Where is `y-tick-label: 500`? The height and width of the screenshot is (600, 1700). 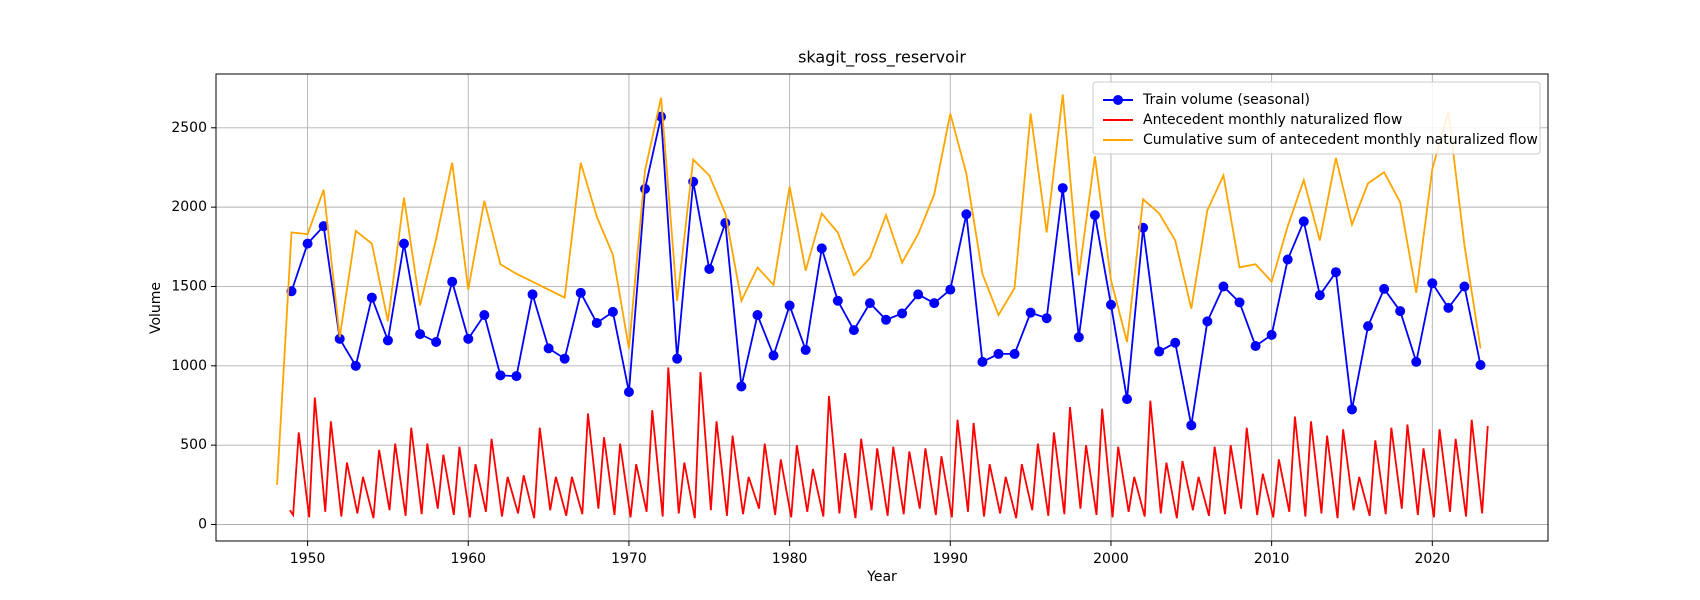
y-tick-label: 500 is located at coordinates (193, 445).